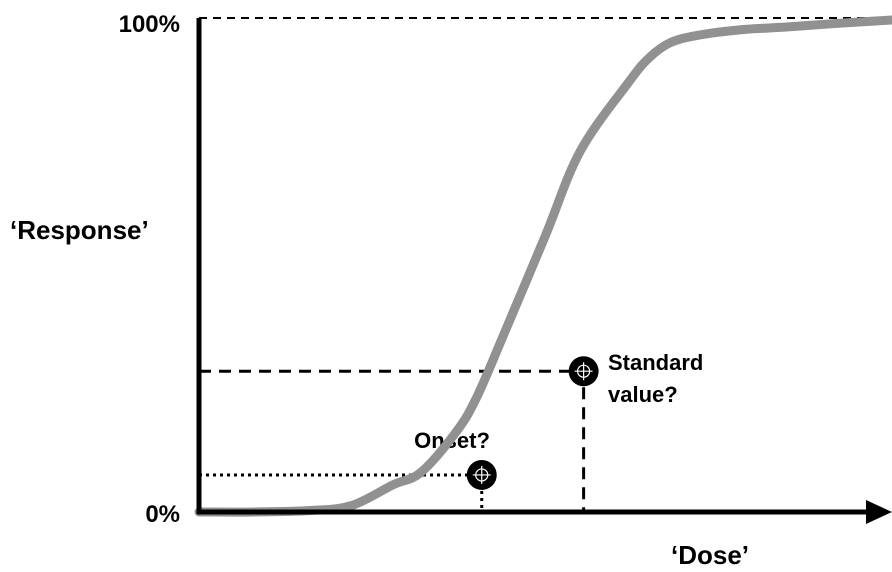 The height and width of the screenshot is (572, 892). I want to click on y-axis-label: ‘Response’, so click(79, 230).